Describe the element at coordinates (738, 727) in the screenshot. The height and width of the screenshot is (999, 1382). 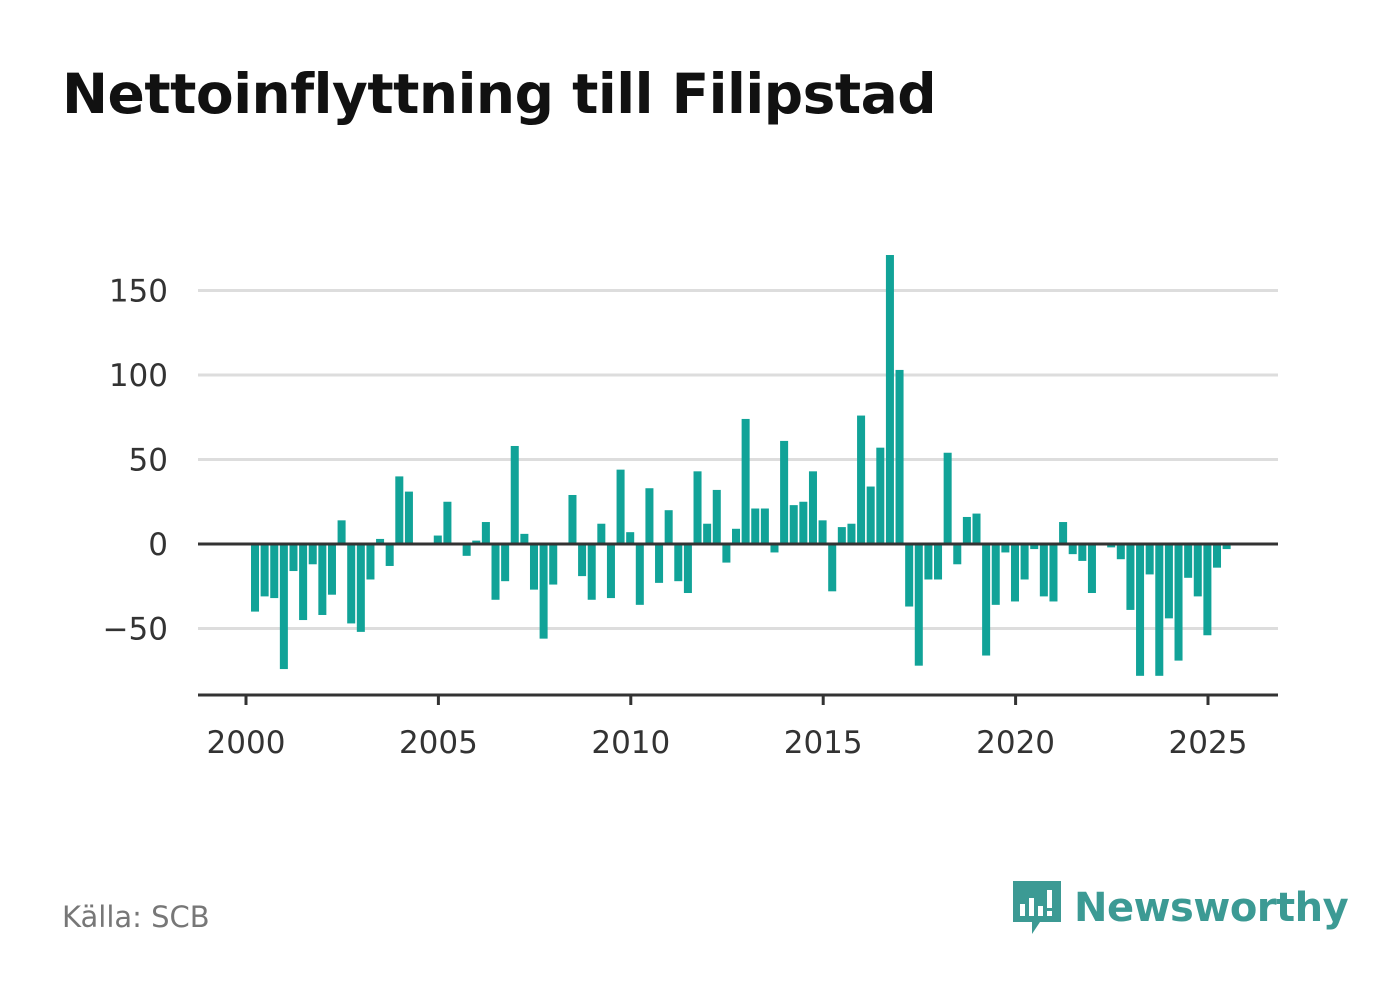
I see `x-axis: 2000 2005 2010 2015 2020 2025` at that location.